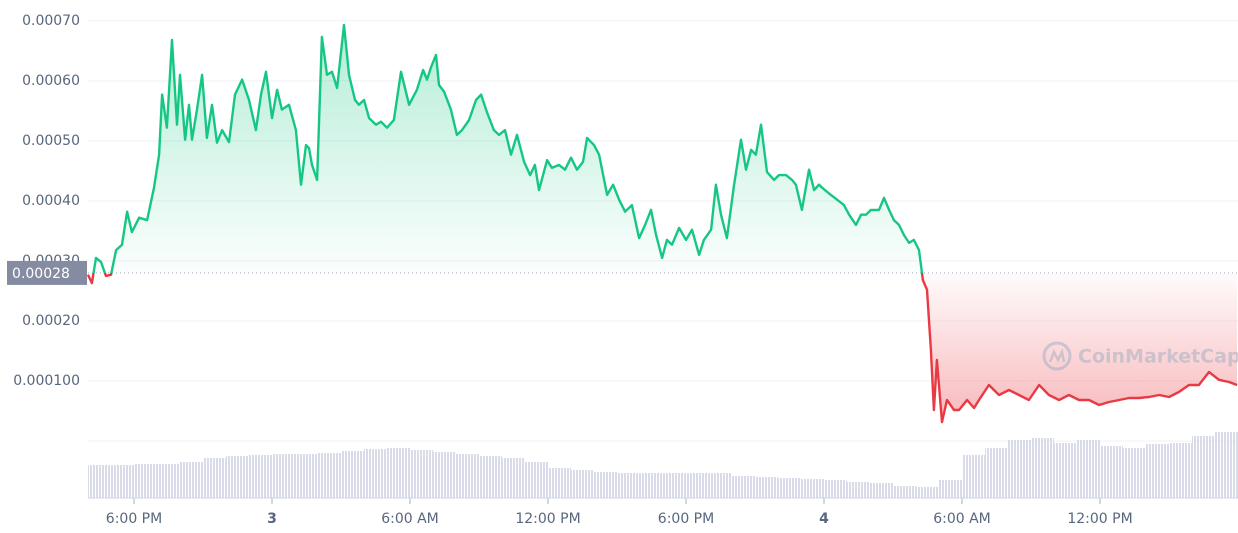  What do you see at coordinates (663, 465) in the screenshot?
I see `volume` at bounding box center [663, 465].